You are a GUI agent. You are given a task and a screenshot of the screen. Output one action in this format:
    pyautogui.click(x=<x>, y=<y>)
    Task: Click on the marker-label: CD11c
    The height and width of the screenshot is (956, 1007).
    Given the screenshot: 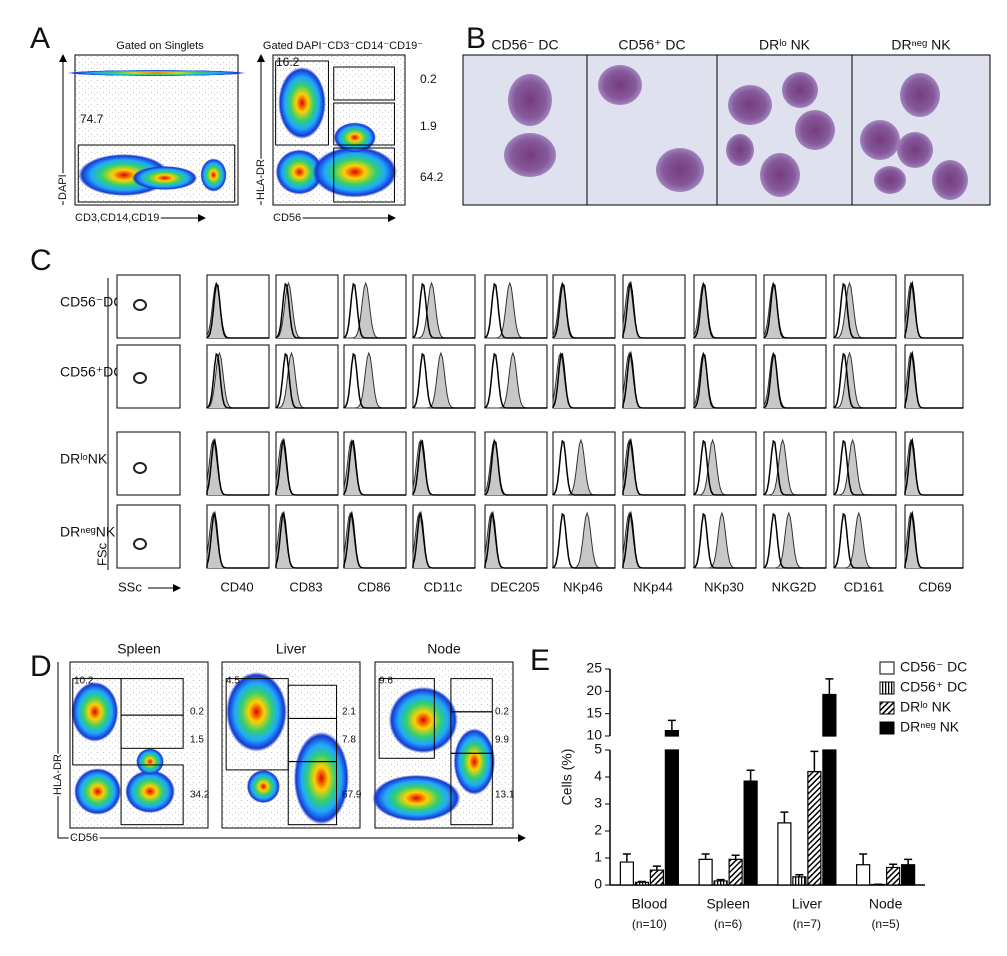 What is the action you would take?
    pyautogui.click(x=443, y=586)
    